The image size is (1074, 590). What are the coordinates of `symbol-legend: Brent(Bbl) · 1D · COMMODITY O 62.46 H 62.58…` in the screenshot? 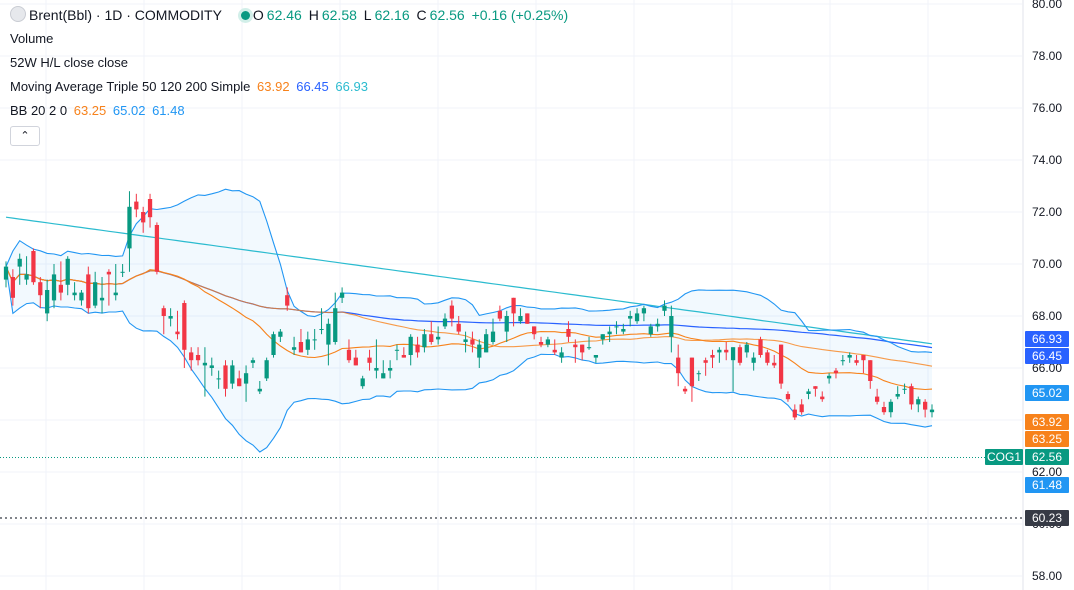 It's located at (290, 14).